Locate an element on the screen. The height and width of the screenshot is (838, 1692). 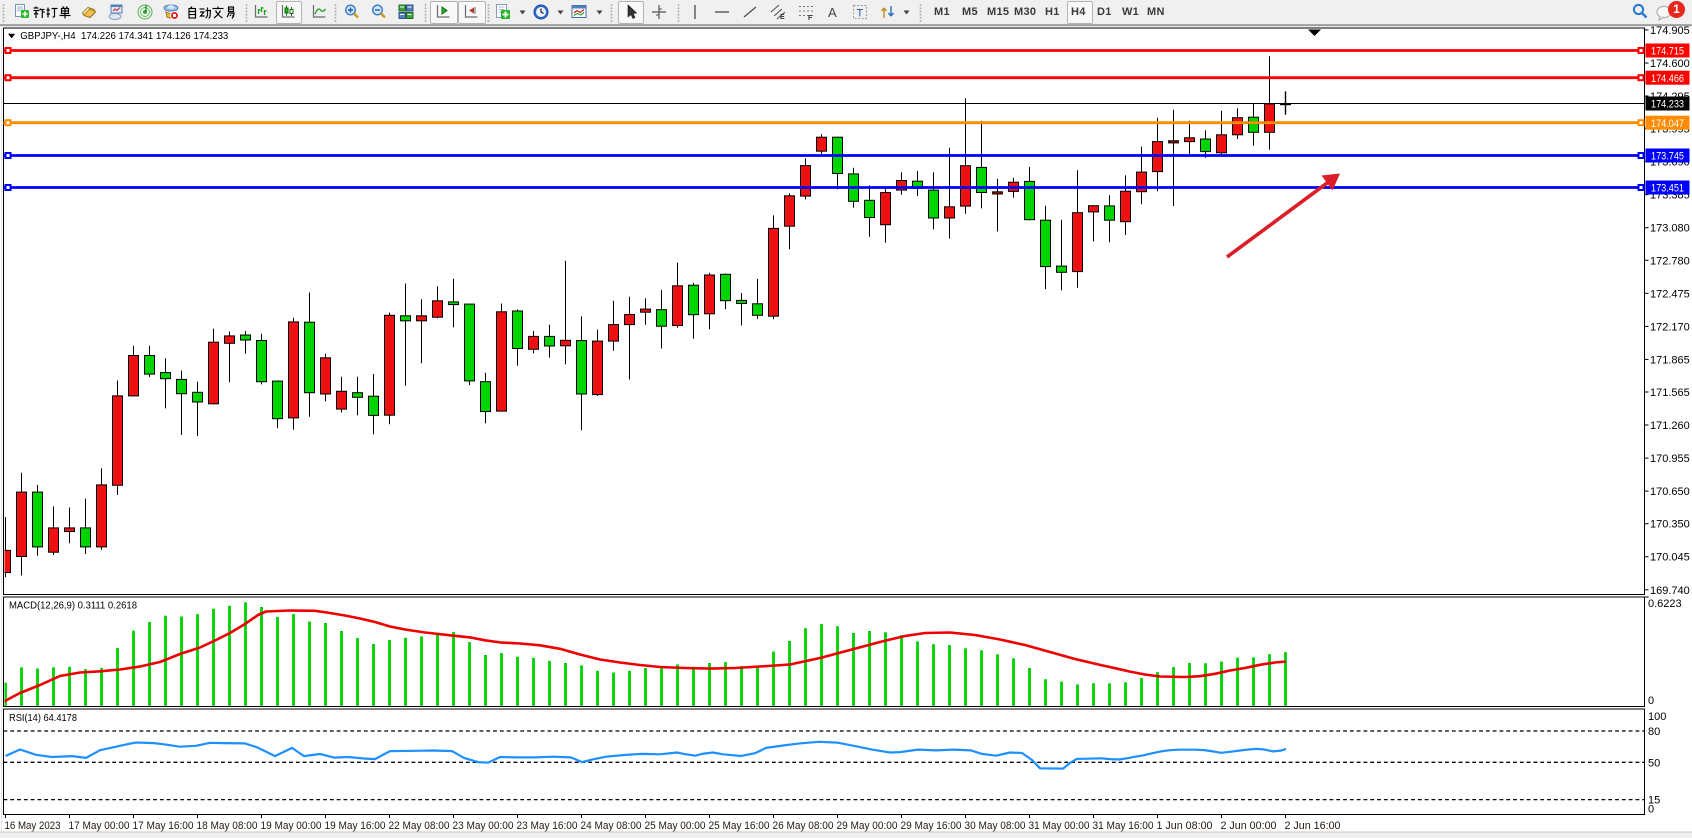
svg-text: 50 is located at coordinates (1654, 763).